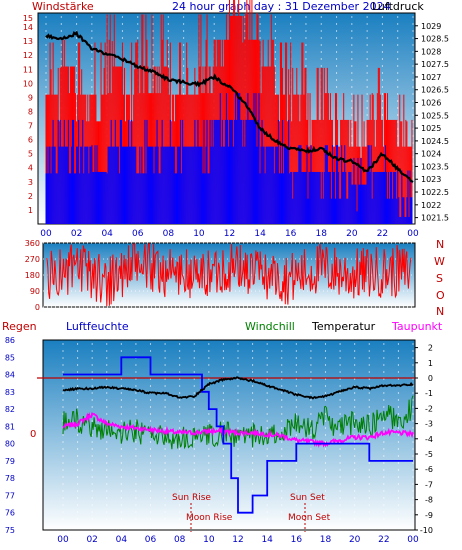  I want to click on compass-label: O, so click(440, 295).